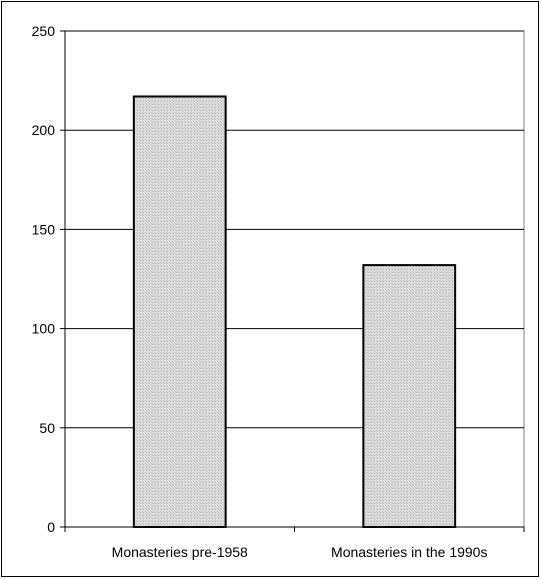  What do you see at coordinates (409, 552) in the screenshot?
I see `x-tick-label: Monasteries in the 1990s` at bounding box center [409, 552].